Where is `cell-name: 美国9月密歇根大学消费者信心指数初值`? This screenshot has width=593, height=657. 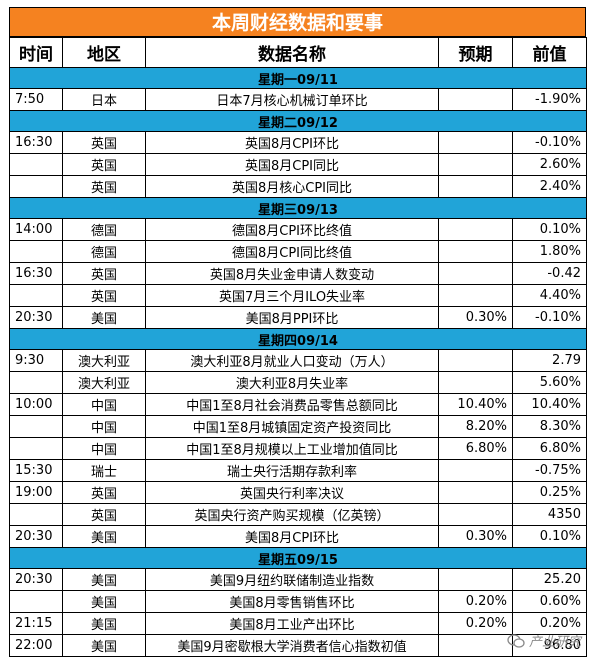 cell-name: 美国9月密歇根大学消费者信心指数初值 is located at coordinates (292, 645).